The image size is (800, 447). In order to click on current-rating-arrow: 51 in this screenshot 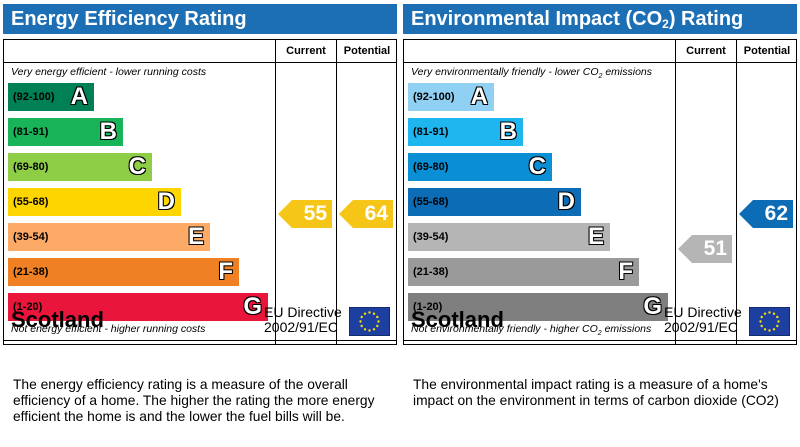, I will do `click(705, 249)`.